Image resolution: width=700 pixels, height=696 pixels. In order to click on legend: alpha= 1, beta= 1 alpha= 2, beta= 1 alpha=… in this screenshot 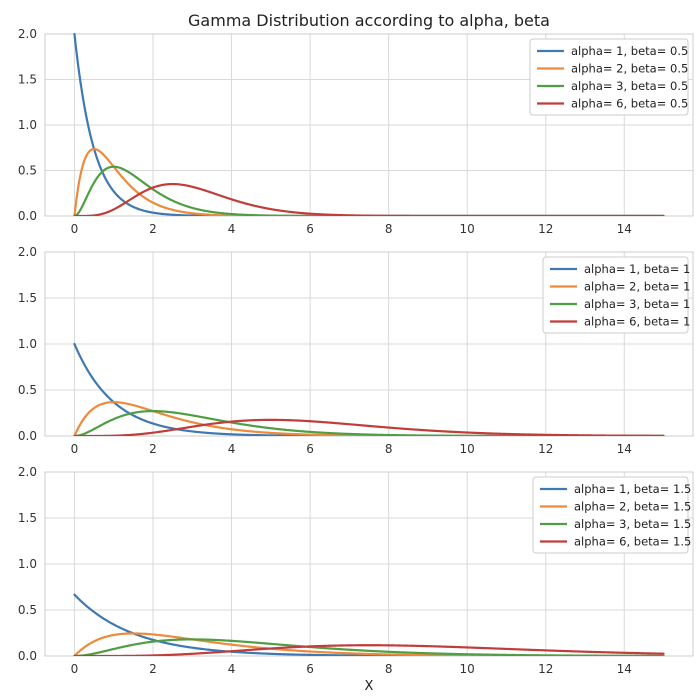, I will do `click(616, 295)`.